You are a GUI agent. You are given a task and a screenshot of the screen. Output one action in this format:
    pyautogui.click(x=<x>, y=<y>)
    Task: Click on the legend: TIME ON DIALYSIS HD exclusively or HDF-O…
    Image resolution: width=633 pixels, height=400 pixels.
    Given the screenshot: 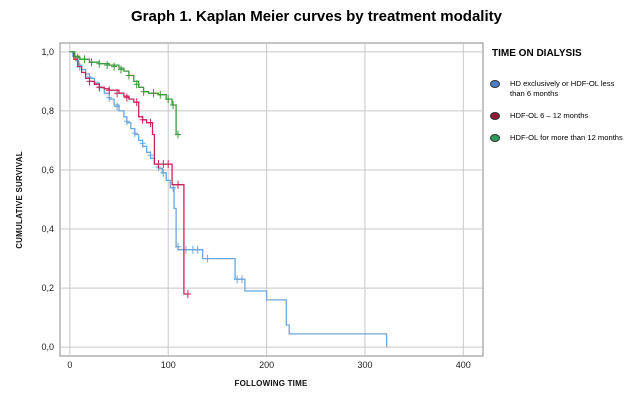 What is the action you would take?
    pyautogui.click(x=559, y=101)
    